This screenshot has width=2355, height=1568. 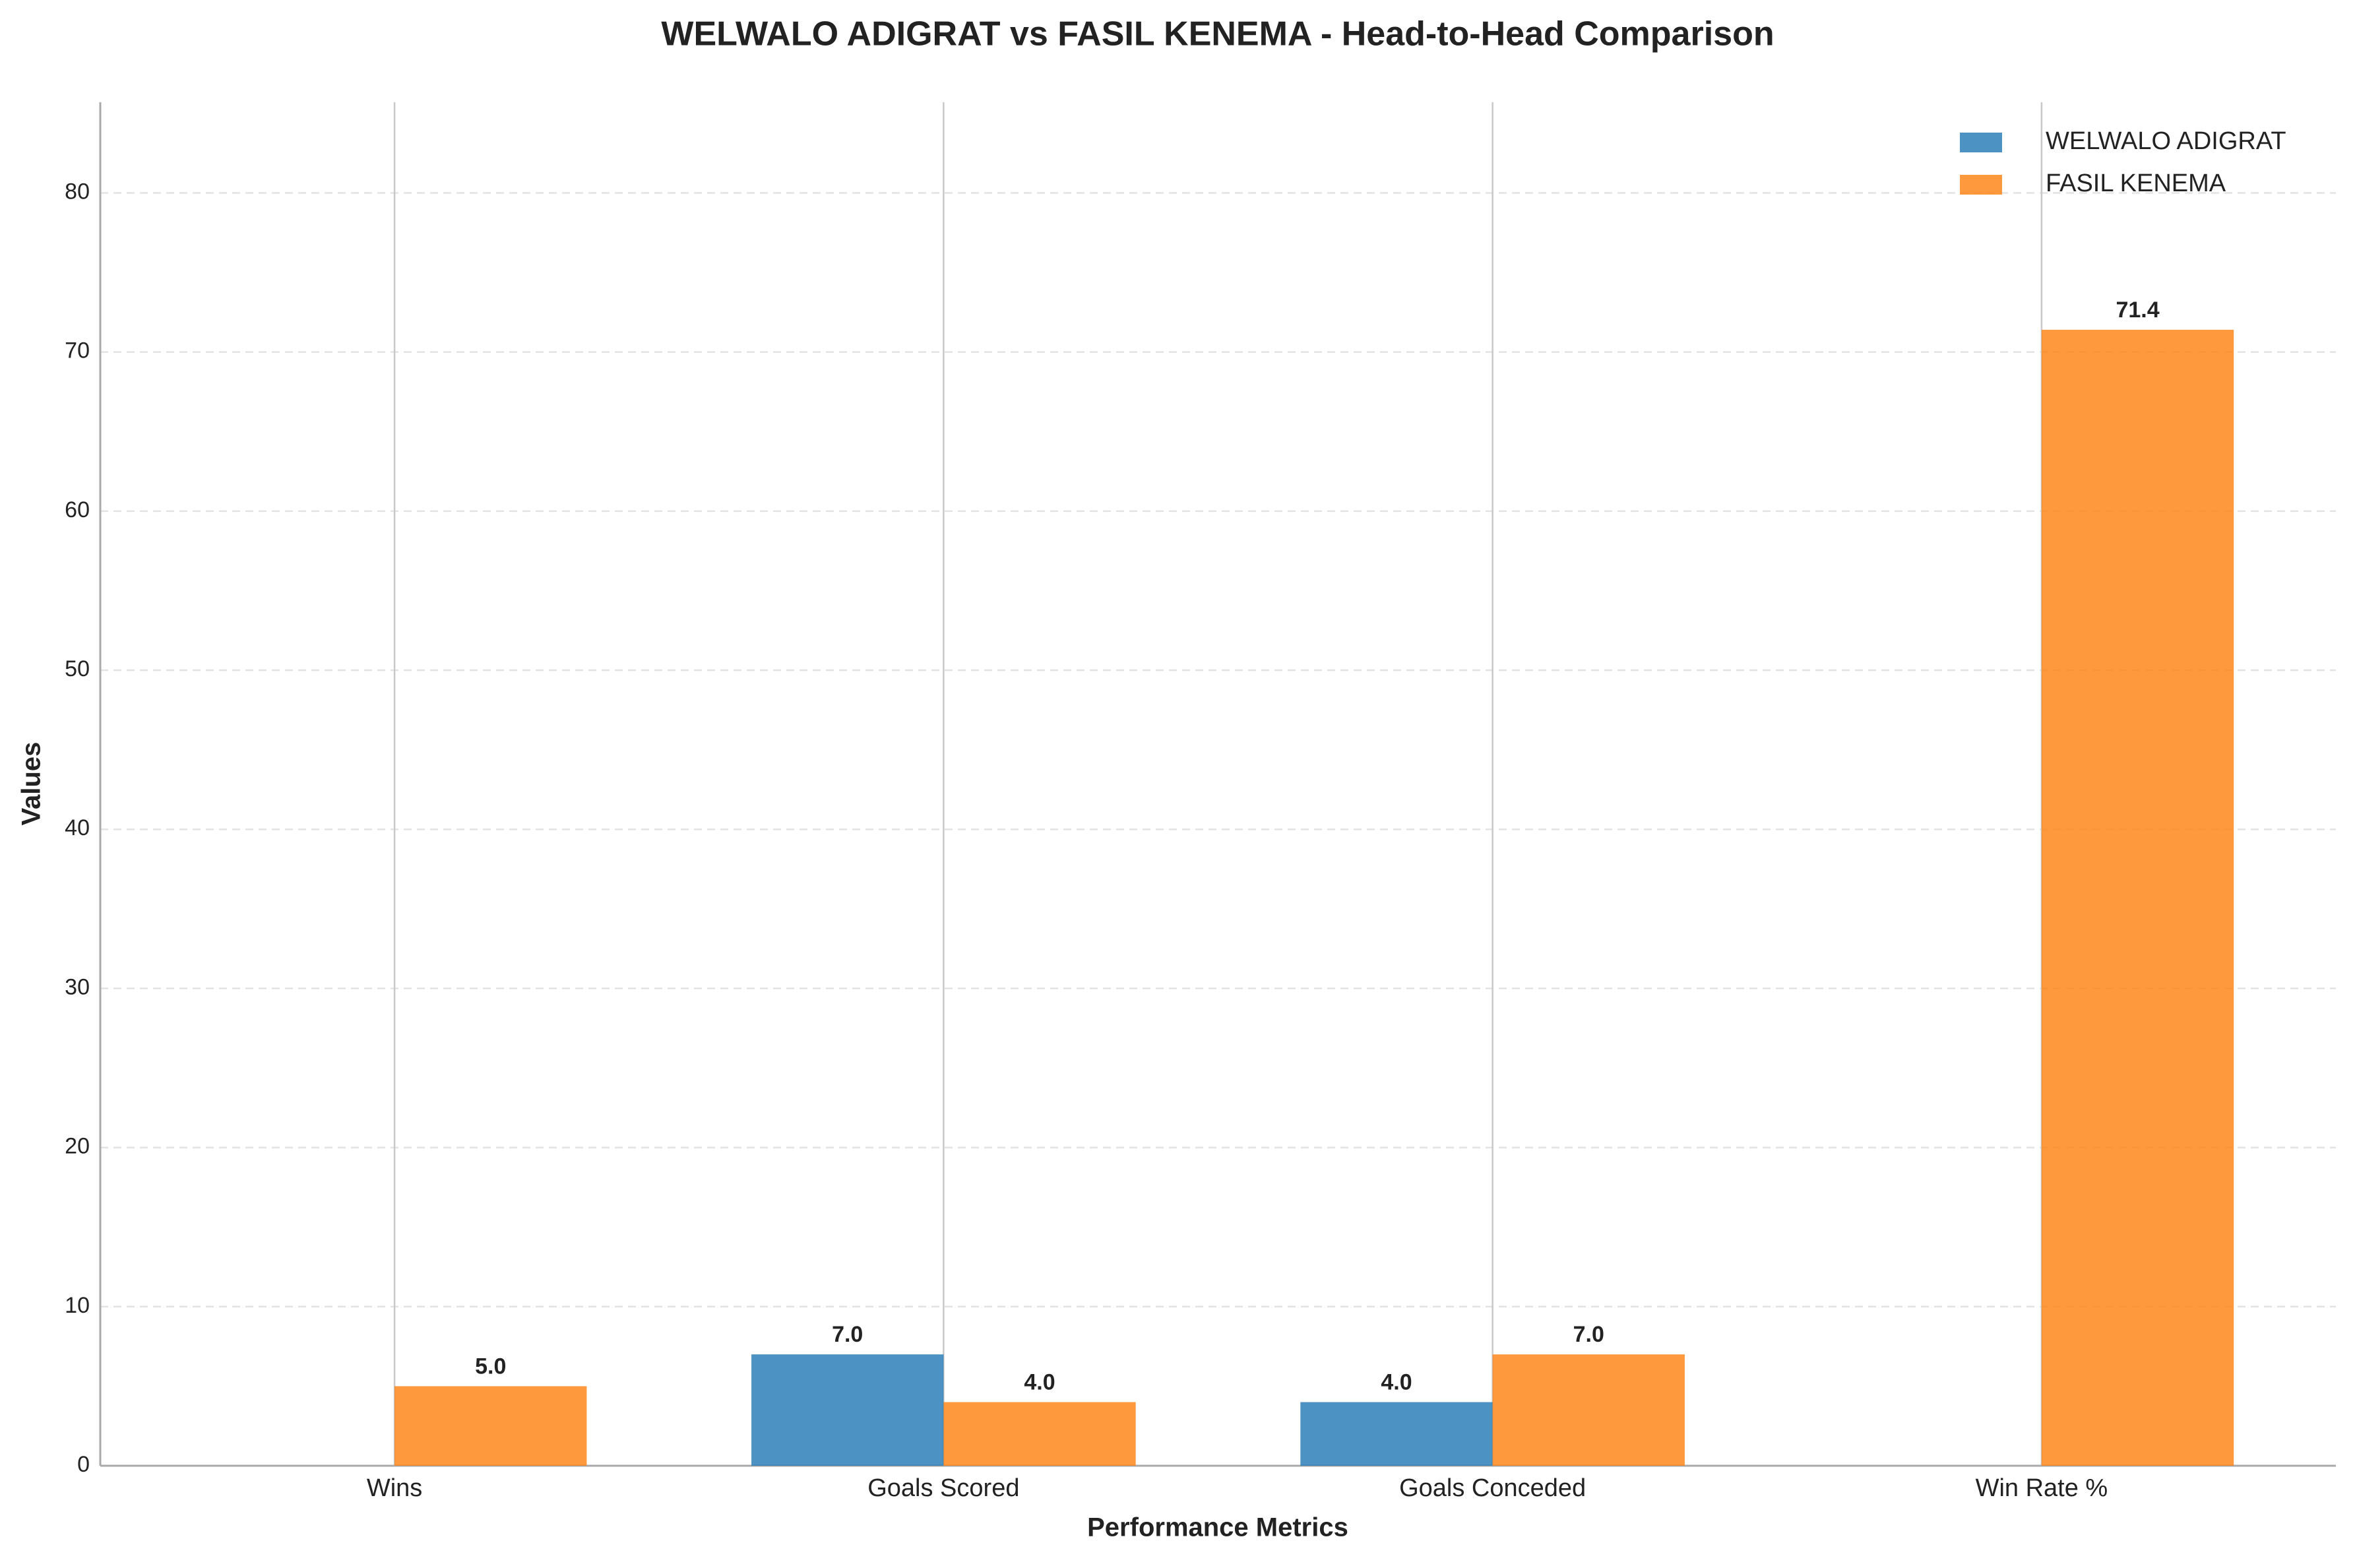 I want to click on y-tick-label: 20, so click(x=78, y=1146).